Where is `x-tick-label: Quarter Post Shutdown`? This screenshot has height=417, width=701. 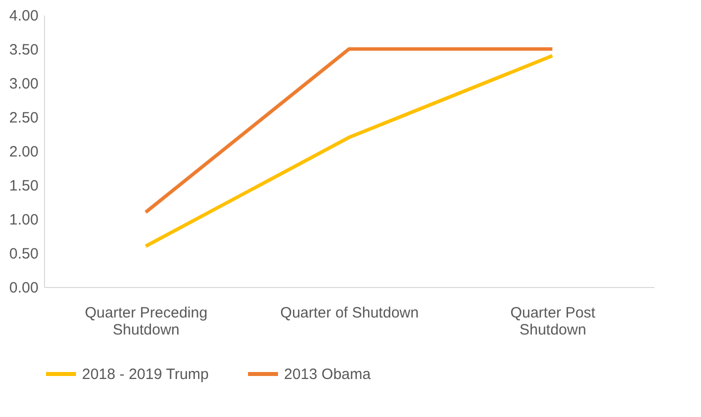 x-tick-label: Quarter Post Shutdown is located at coordinates (553, 321).